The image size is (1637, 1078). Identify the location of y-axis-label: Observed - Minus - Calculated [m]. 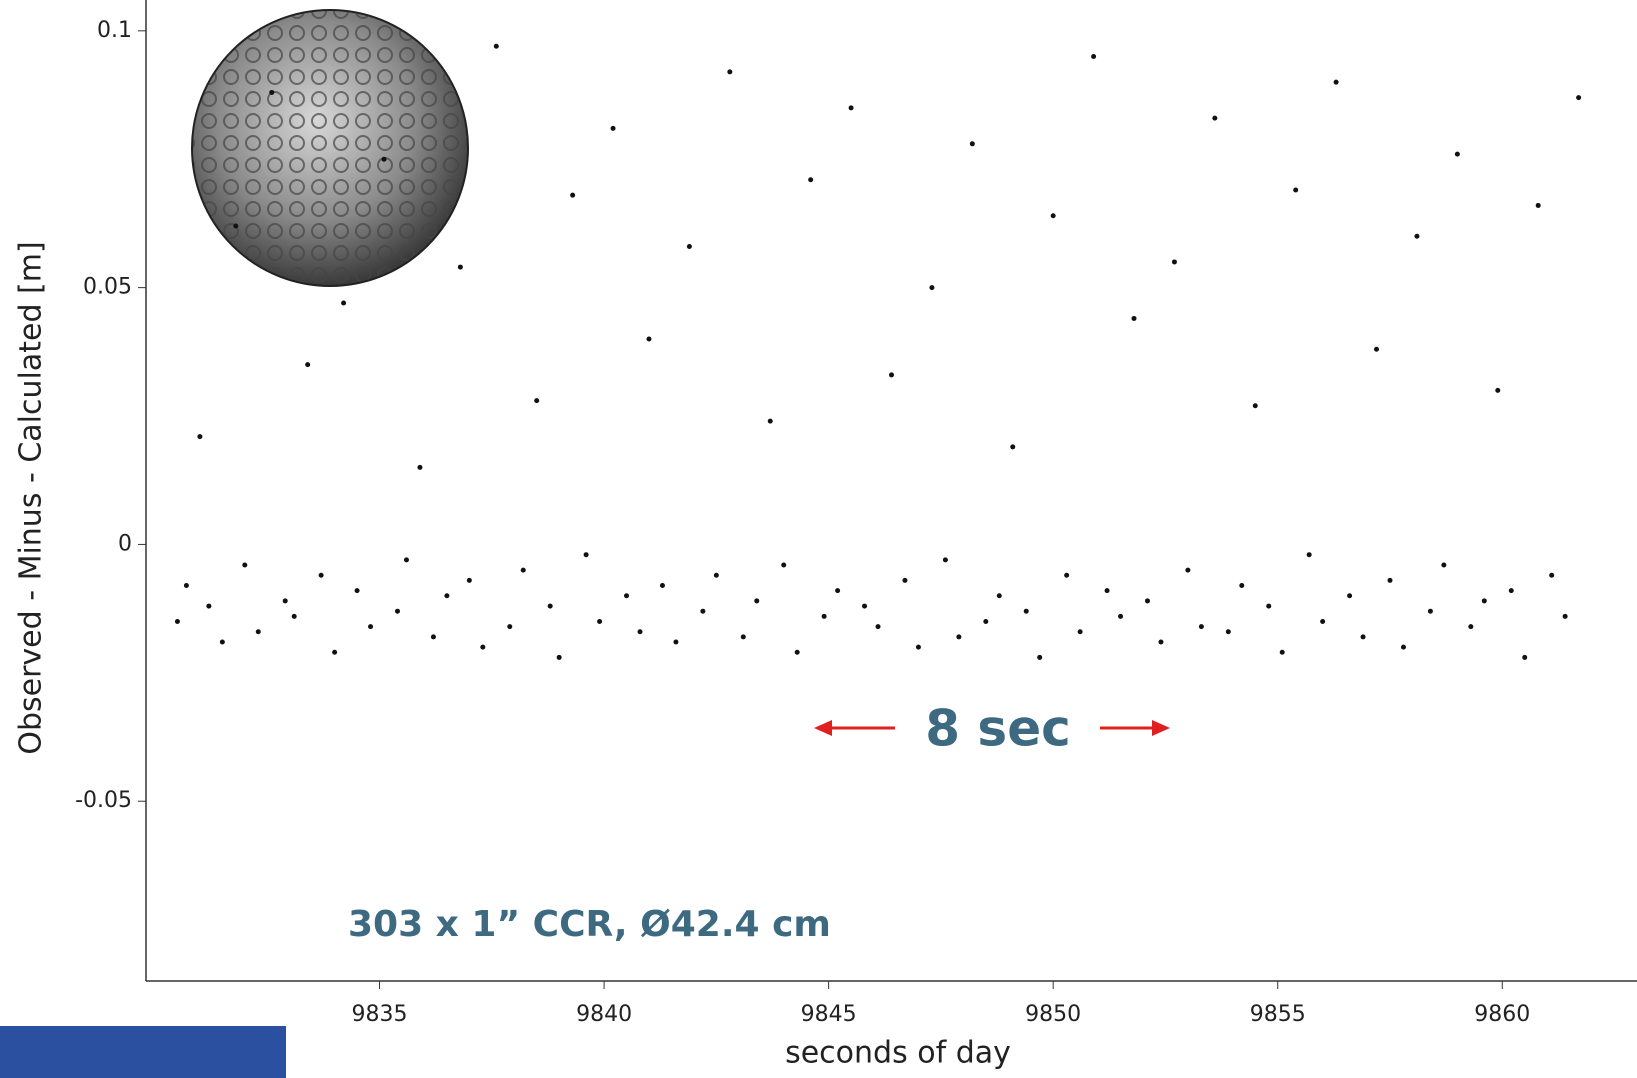
(31, 497).